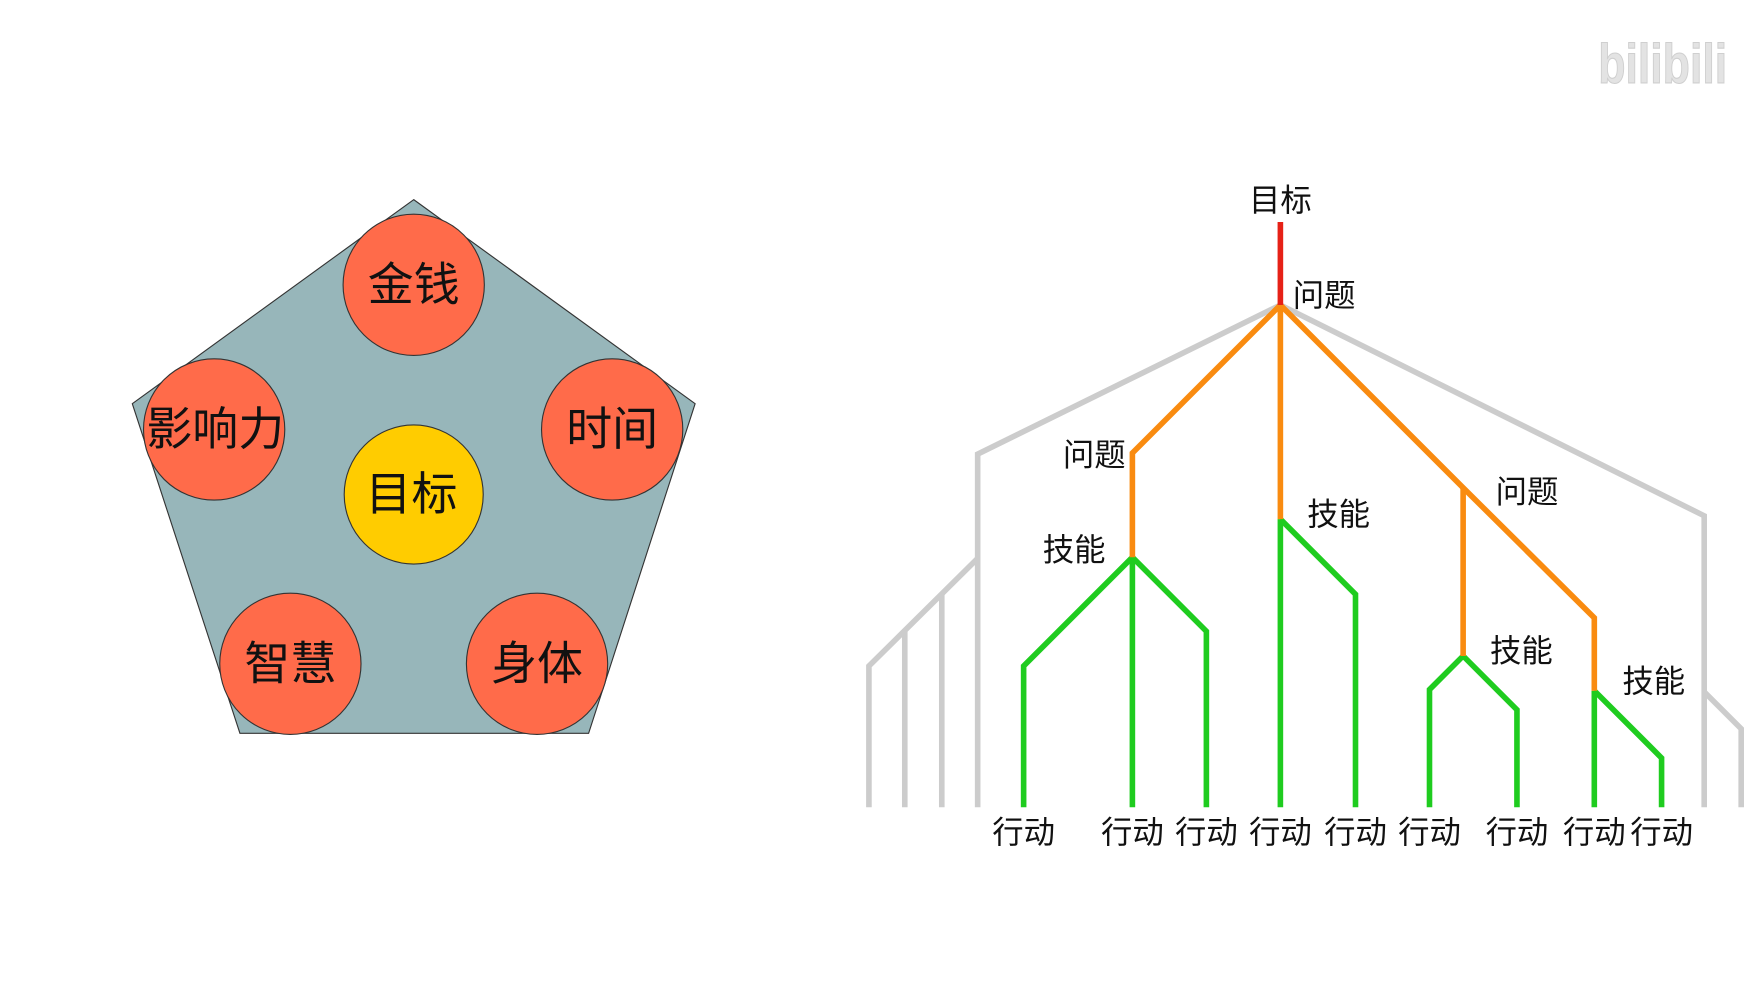 This screenshot has width=1758, height=989. Describe the element at coordinates (1662, 63) in the screenshot. I see `bilibili-watermark-logo: bilibili` at that location.